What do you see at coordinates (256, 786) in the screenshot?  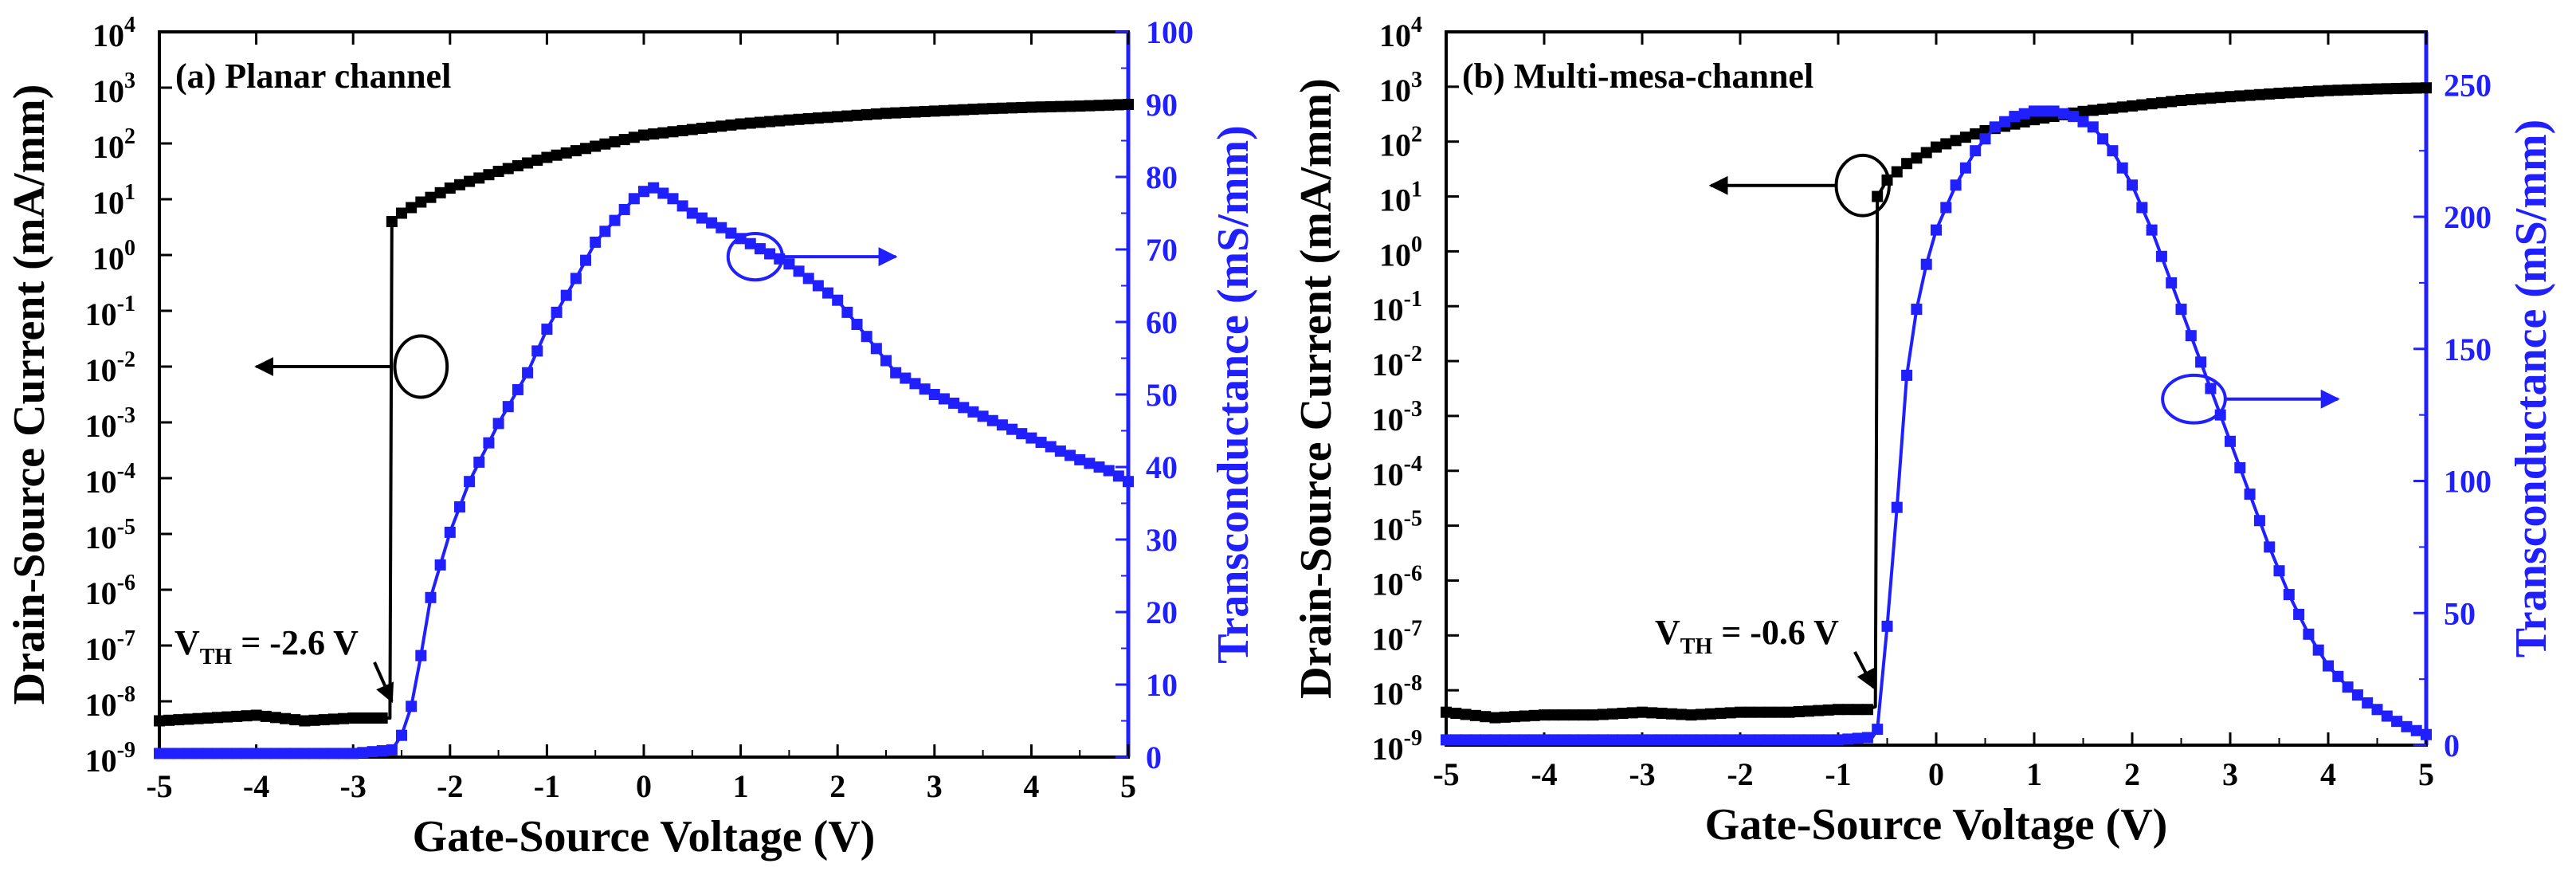 I see `x-tick-label: -4` at bounding box center [256, 786].